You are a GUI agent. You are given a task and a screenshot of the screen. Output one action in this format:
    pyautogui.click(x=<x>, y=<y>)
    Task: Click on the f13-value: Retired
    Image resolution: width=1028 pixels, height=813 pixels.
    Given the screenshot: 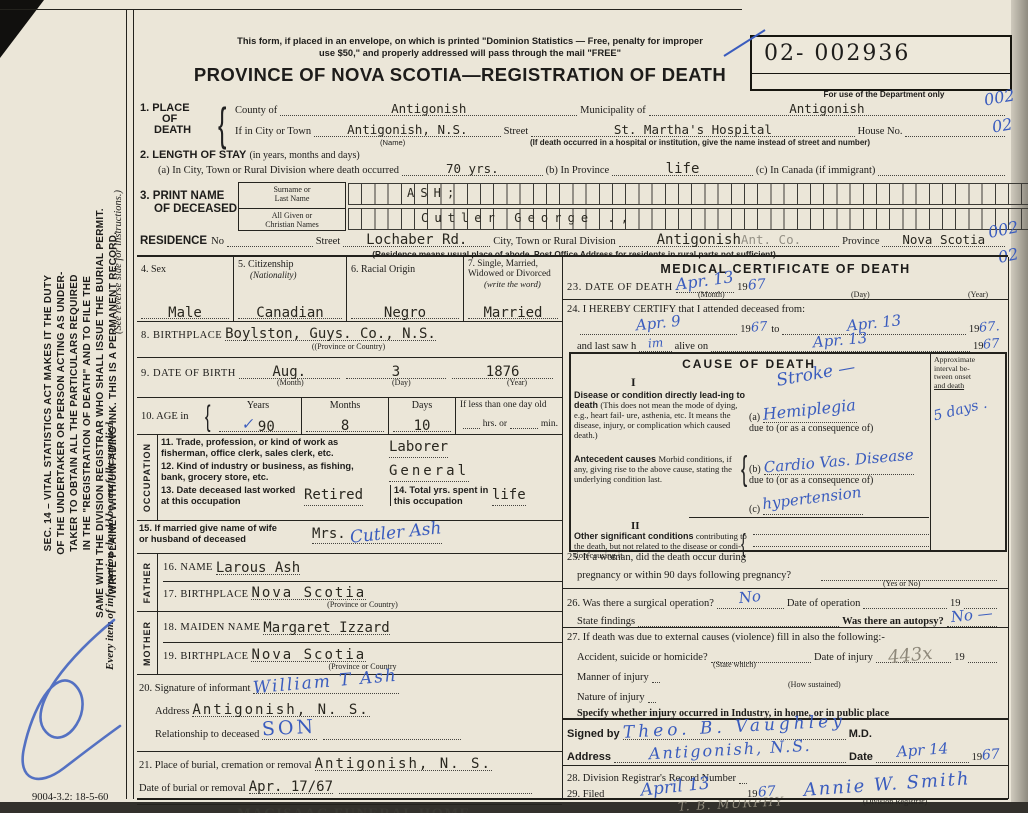 What is the action you would take?
    pyautogui.click(x=334, y=495)
    